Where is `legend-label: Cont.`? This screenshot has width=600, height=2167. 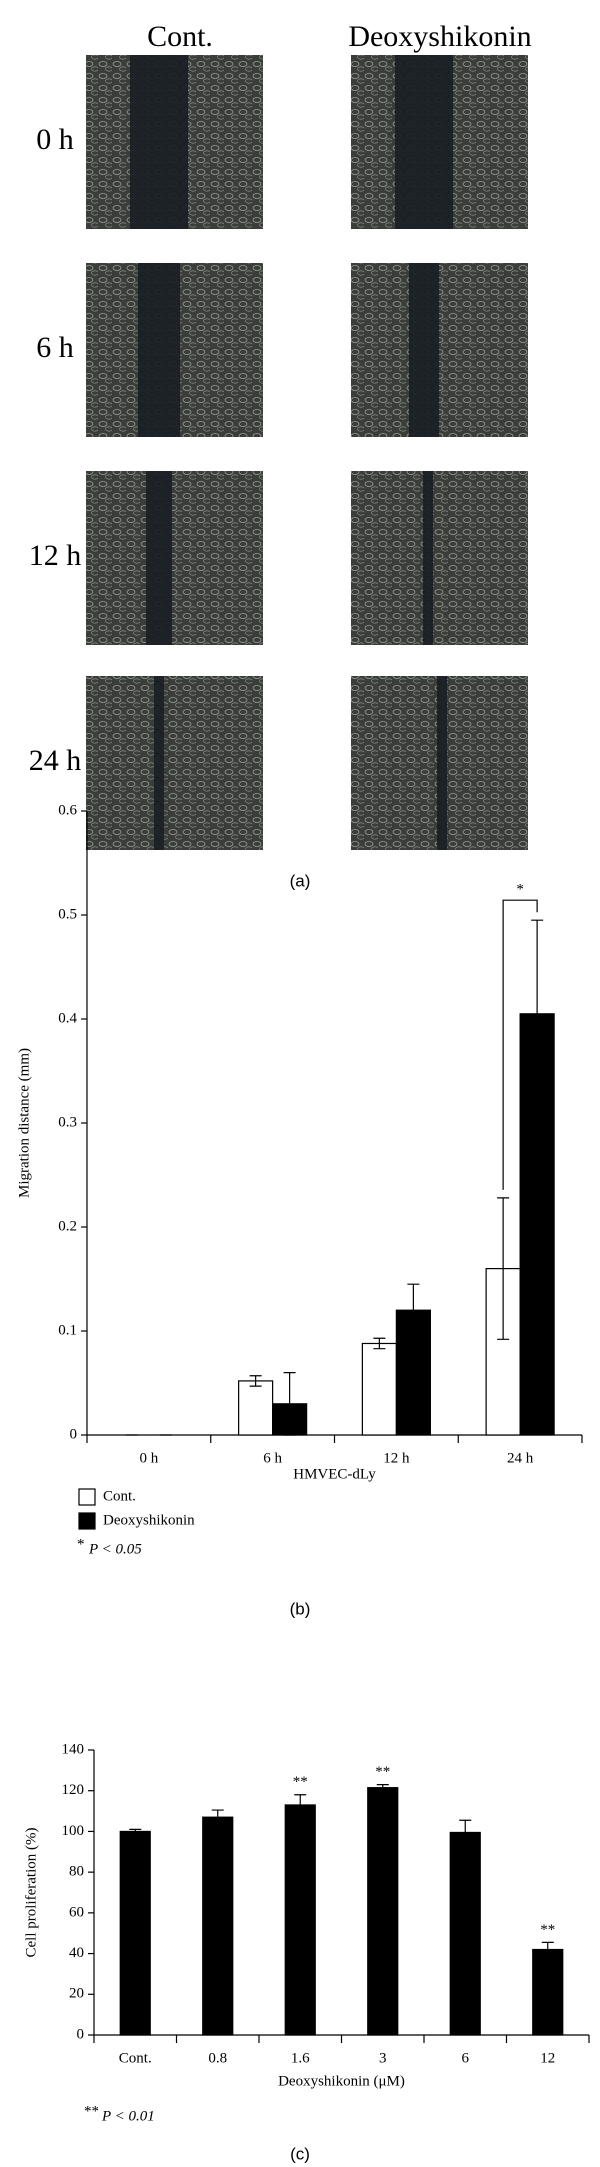
legend-label: Cont. is located at coordinates (119, 1496).